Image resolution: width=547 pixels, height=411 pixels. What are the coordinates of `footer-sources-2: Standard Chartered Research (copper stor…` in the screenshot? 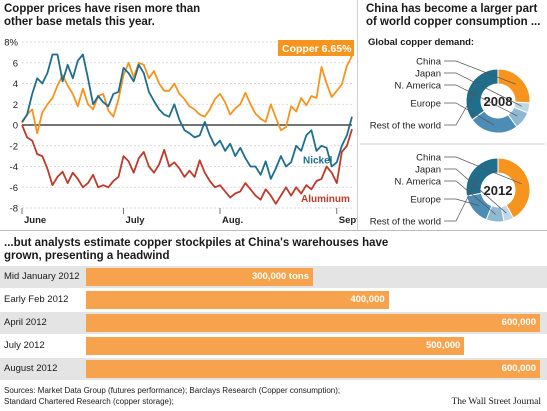 It's located at (89, 401).